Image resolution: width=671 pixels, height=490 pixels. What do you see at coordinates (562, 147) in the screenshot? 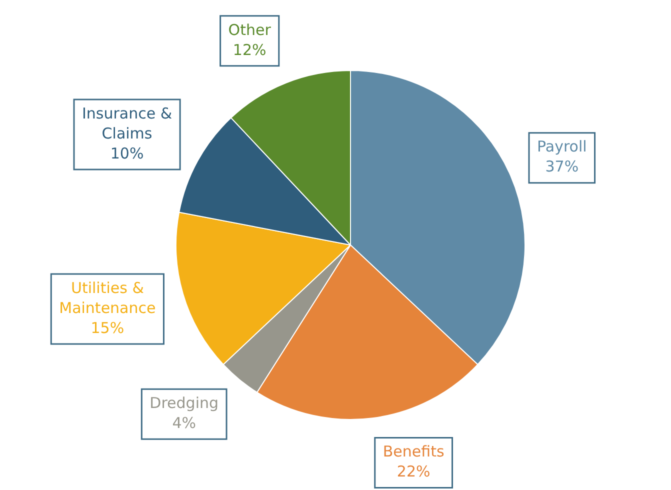
I see `slice-label: Payroll` at bounding box center [562, 147].